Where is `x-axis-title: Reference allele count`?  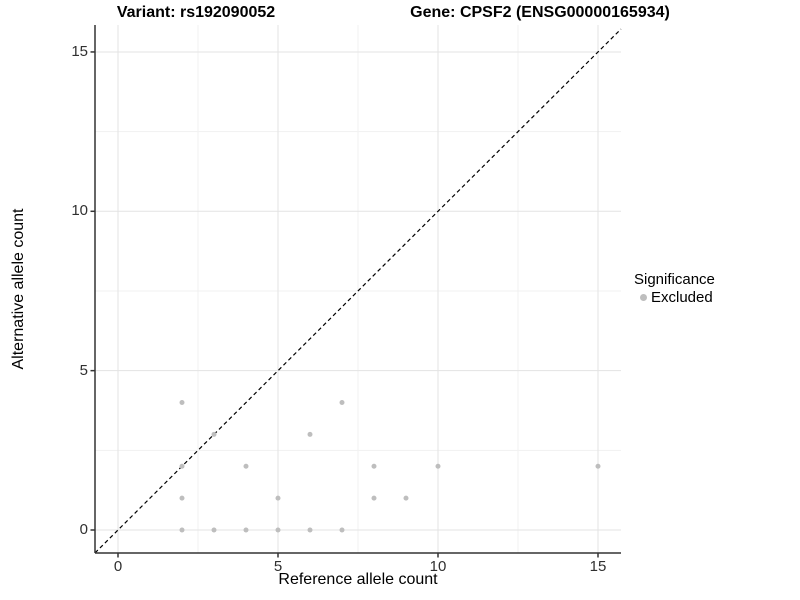 x-axis-title: Reference allele count is located at coordinates (358, 579).